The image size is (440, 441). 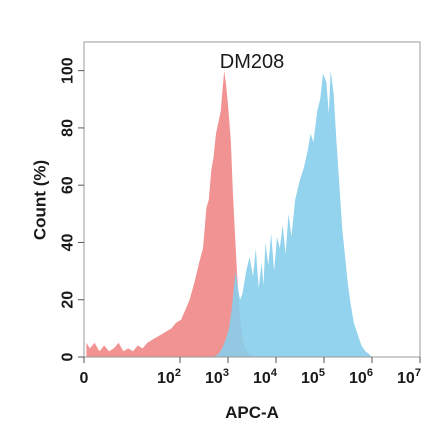 What do you see at coordinates (40, 200) in the screenshot?
I see `y-axis-title: Count (%)` at bounding box center [40, 200].